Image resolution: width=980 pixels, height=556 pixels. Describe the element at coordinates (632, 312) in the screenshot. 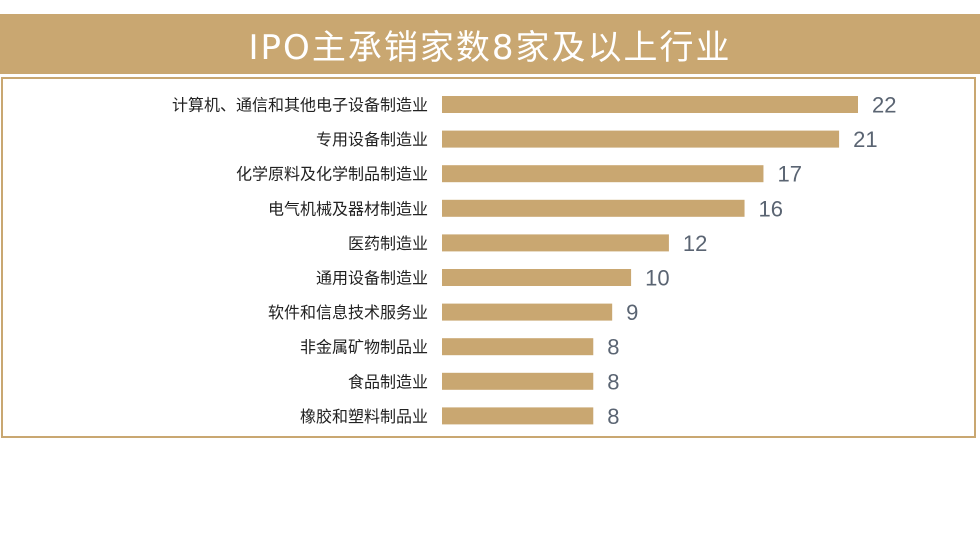

I see `value-label: 9` at that location.